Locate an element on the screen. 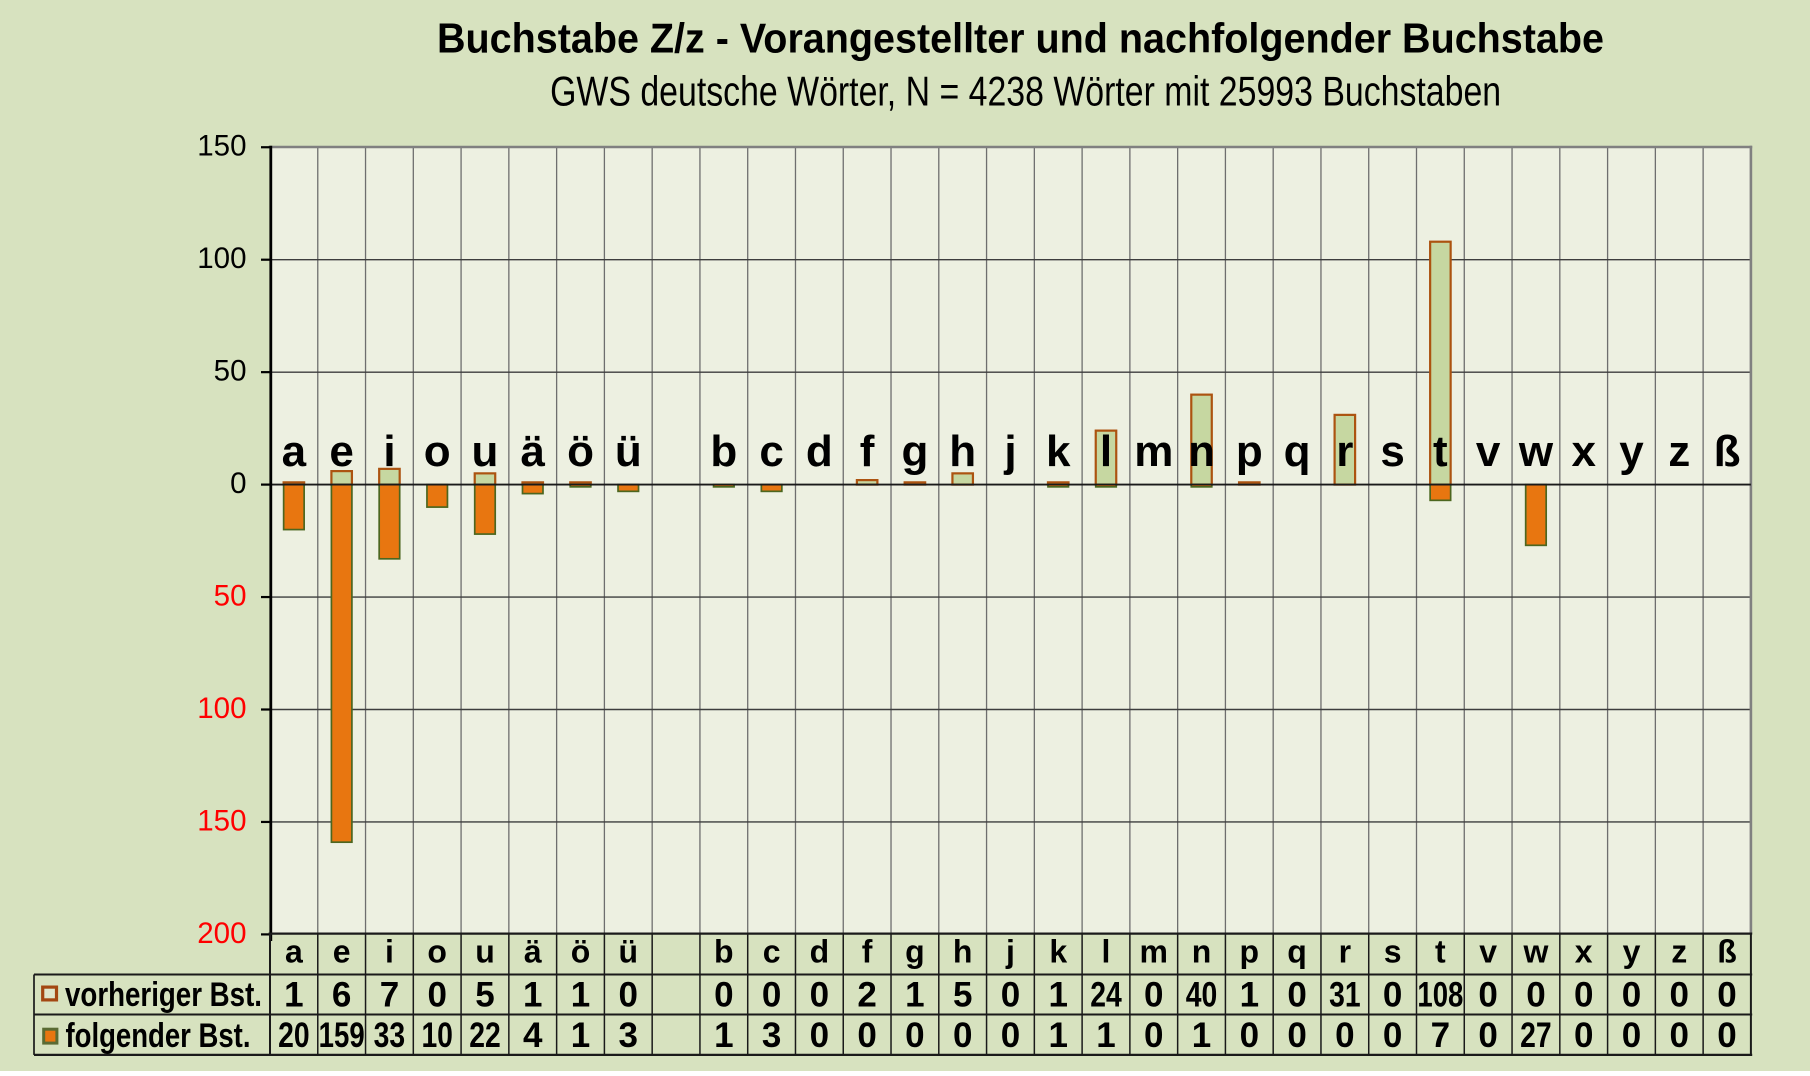 The height and width of the screenshot is (1076, 1810). svg-text: ö is located at coordinates (581, 952).